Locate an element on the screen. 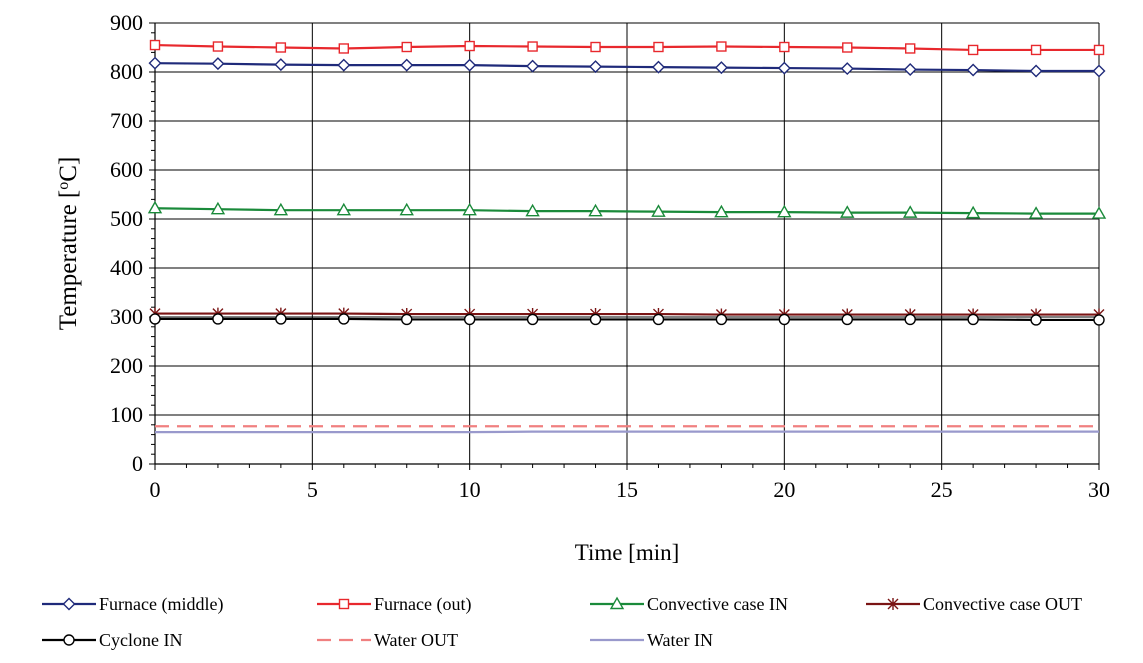 The height and width of the screenshot is (663, 1143). y-tick-label: 900 is located at coordinates (126, 22).